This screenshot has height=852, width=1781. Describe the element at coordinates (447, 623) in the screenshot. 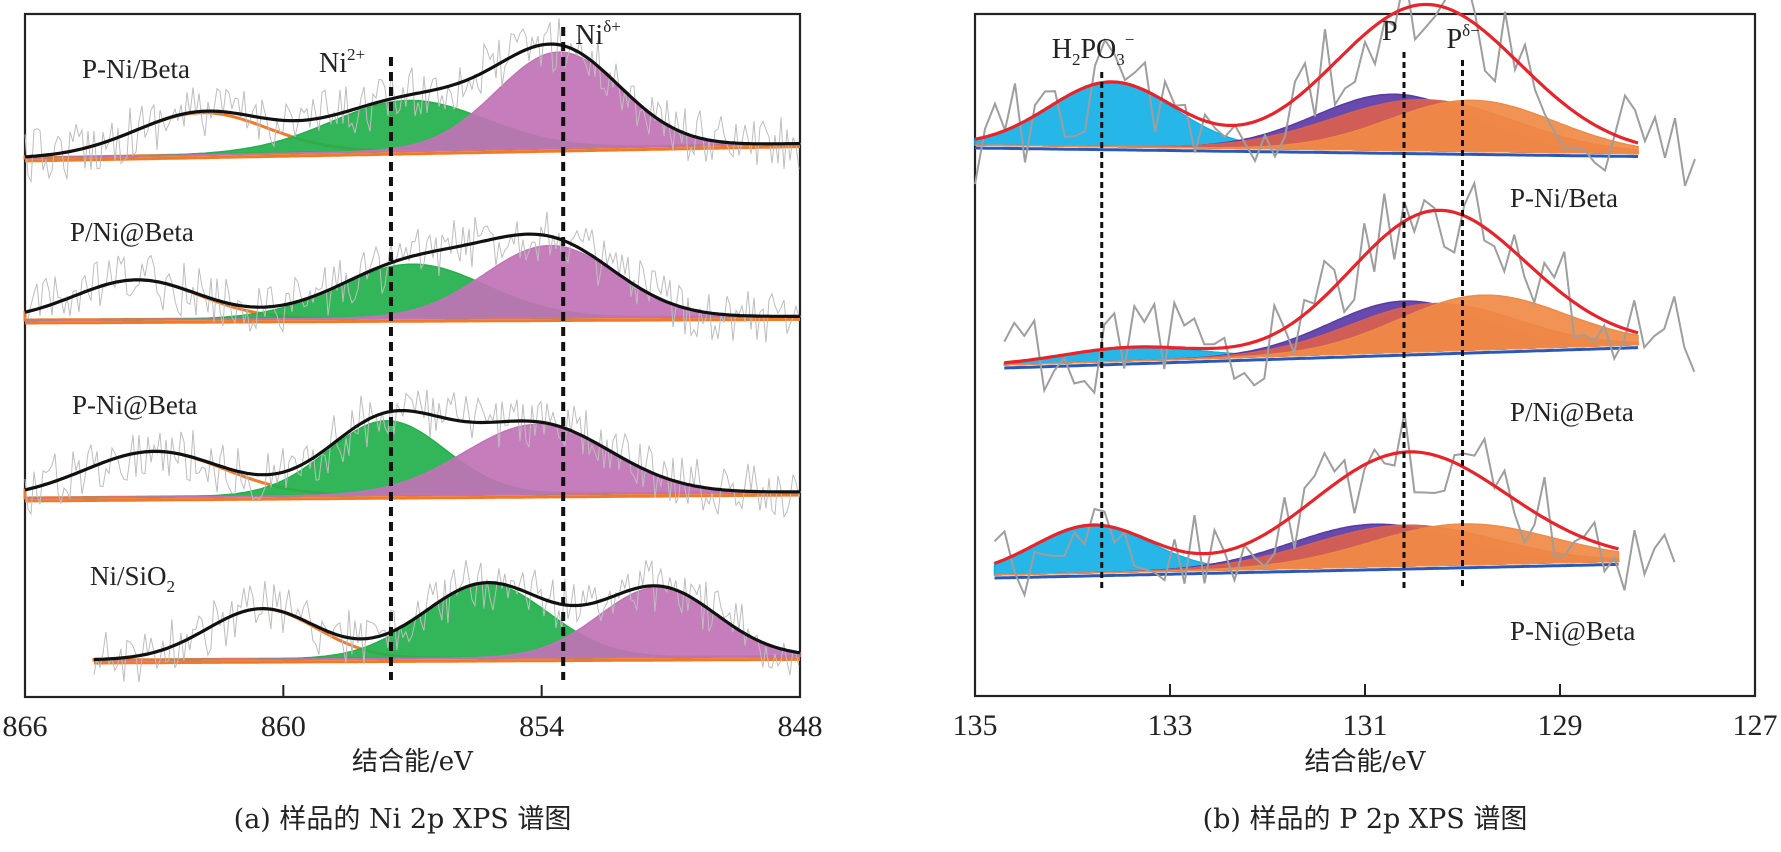

I see `component-Ni-peak` at that location.